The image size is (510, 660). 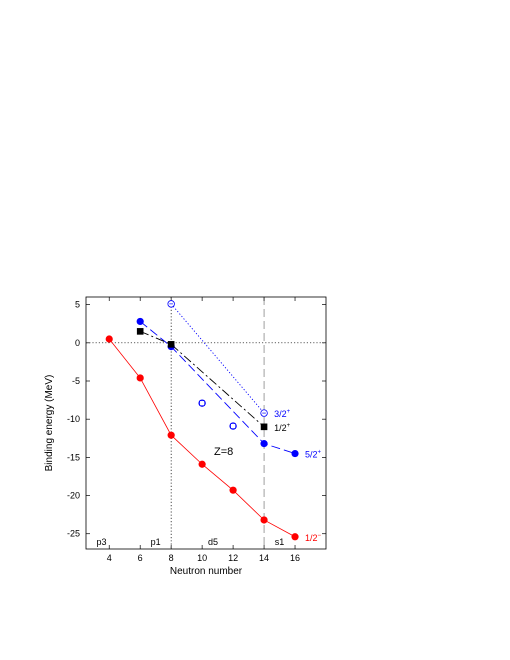 What do you see at coordinates (140, 331) in the screenshot?
I see `data-point-s2-n6` at bounding box center [140, 331].